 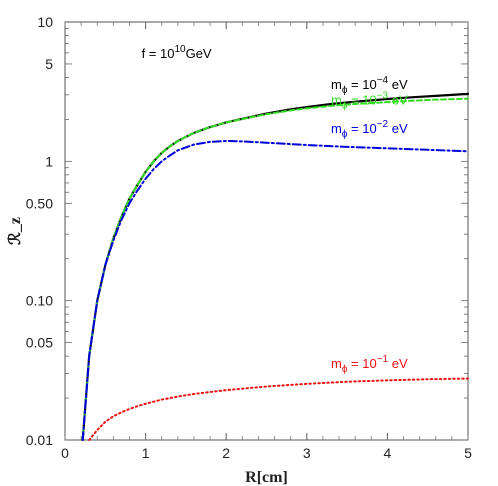 What do you see at coordinates (15, 231) in the screenshot?
I see `y-axis-label: ℛ_z` at bounding box center [15, 231].